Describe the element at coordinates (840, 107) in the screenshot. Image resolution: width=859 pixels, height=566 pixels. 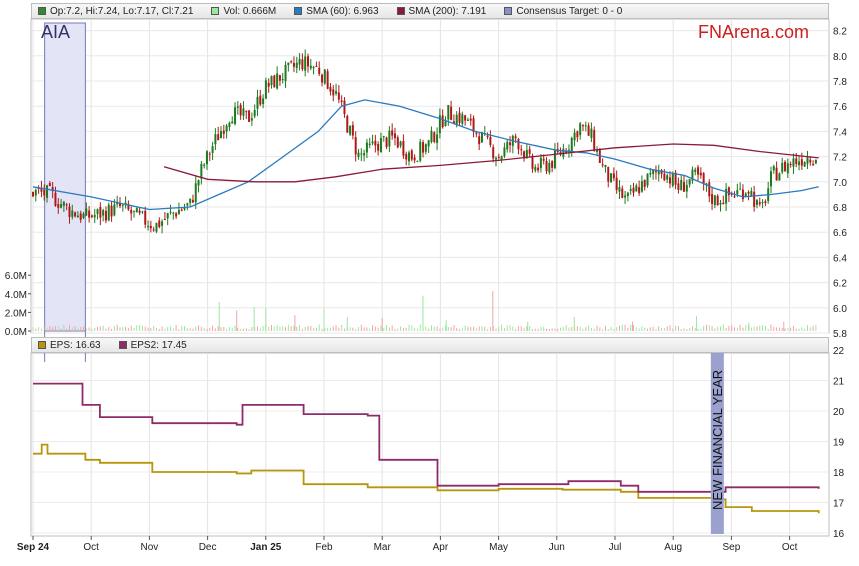
I see `price-y-tick-label: 7.6` at that location.